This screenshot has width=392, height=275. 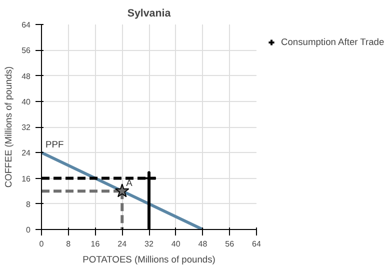 What do you see at coordinates (27, 51) in the screenshot?
I see `y-tick-label: 56` at bounding box center [27, 51].